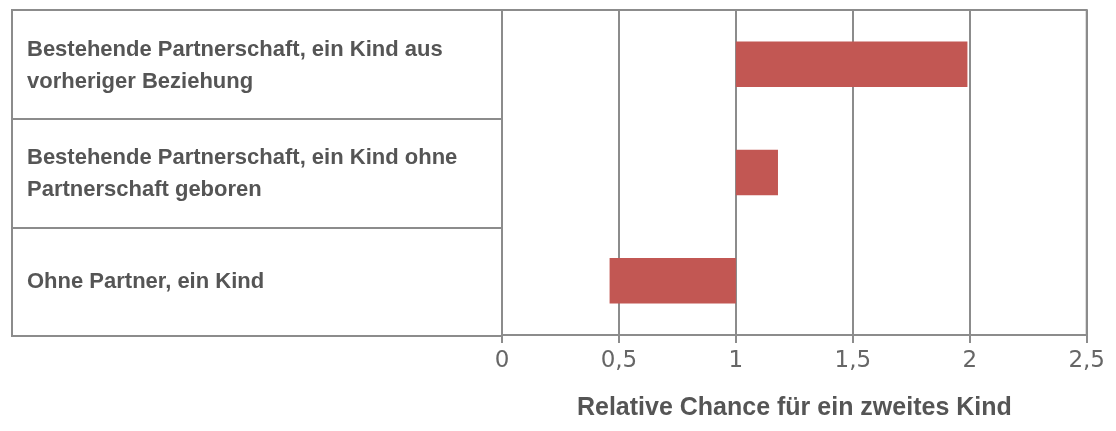 The height and width of the screenshot is (431, 1116). I want to click on x-tick-label: 0,5, so click(619, 358).